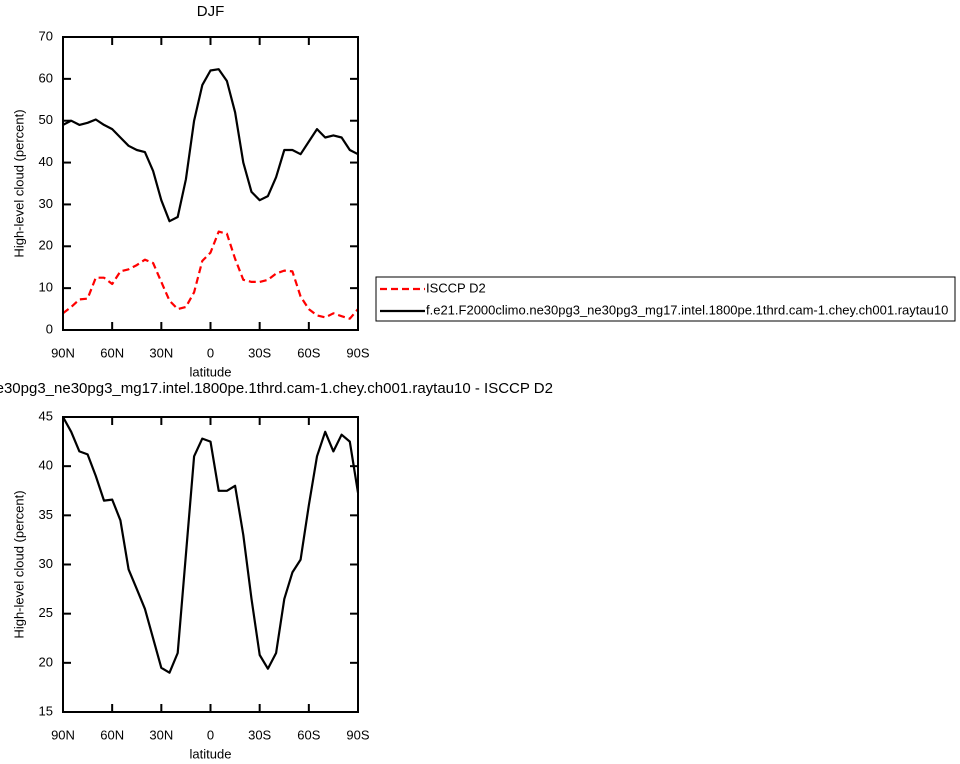 The image size is (960, 764). I want to click on legend-box, so click(665, 299).